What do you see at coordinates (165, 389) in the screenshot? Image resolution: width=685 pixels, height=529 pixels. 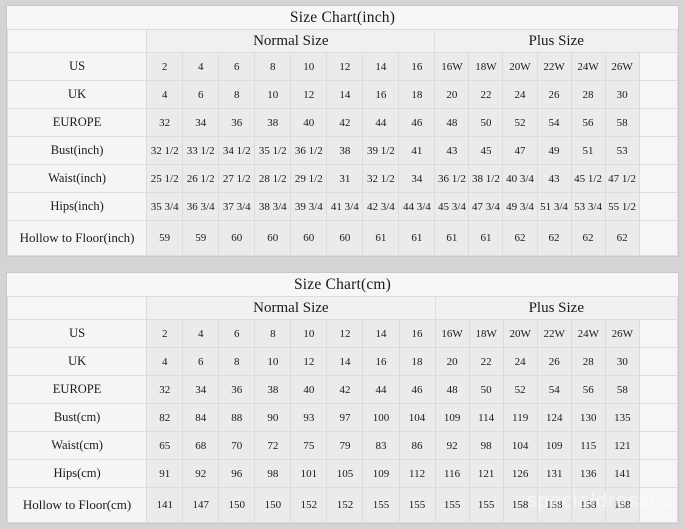 I see `data-cell: 32` at bounding box center [165, 389].